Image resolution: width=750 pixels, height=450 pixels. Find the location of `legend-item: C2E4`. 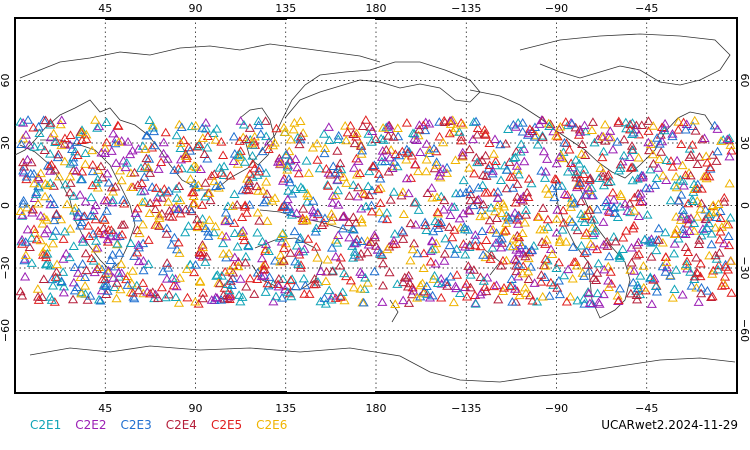

legend-item: C2E4 is located at coordinates (181, 425).